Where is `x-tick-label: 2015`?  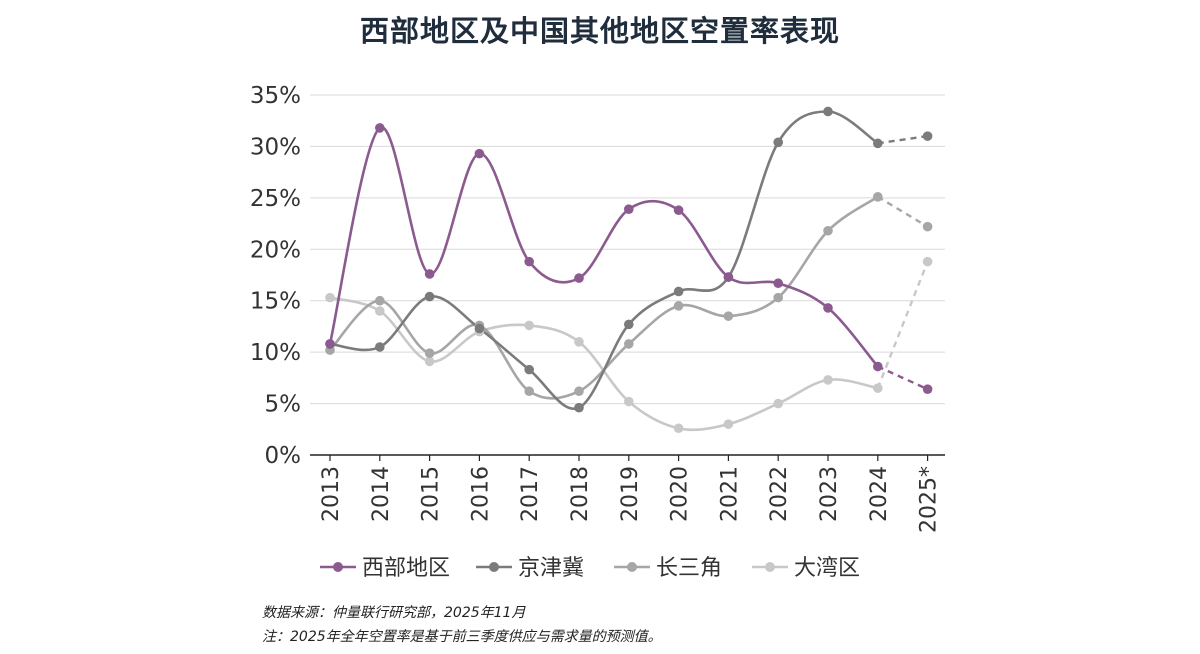 x-tick-label: 2015 is located at coordinates (431, 494).